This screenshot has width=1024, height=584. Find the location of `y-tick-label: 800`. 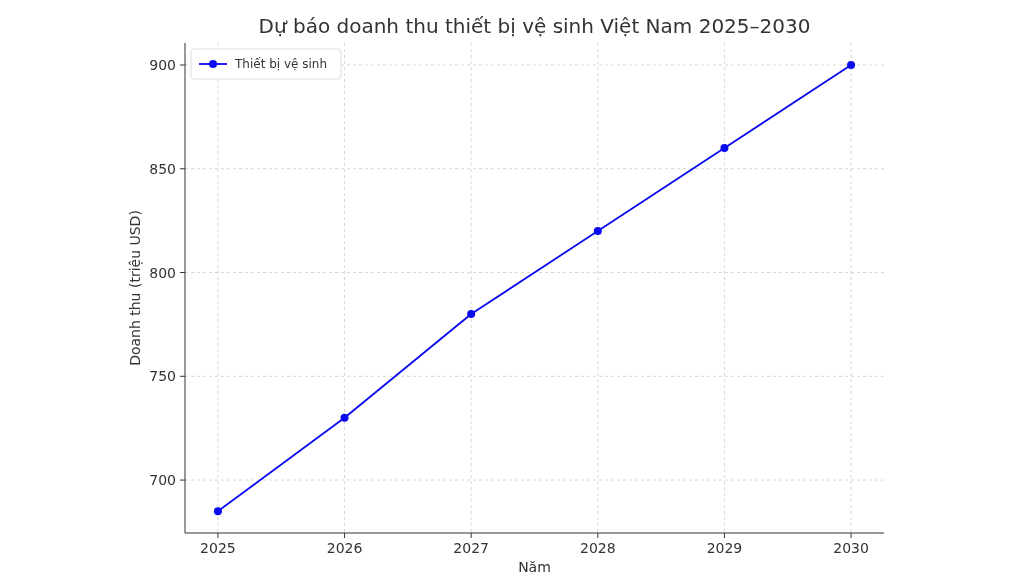

y-tick-label: 800 is located at coordinates (162, 272).